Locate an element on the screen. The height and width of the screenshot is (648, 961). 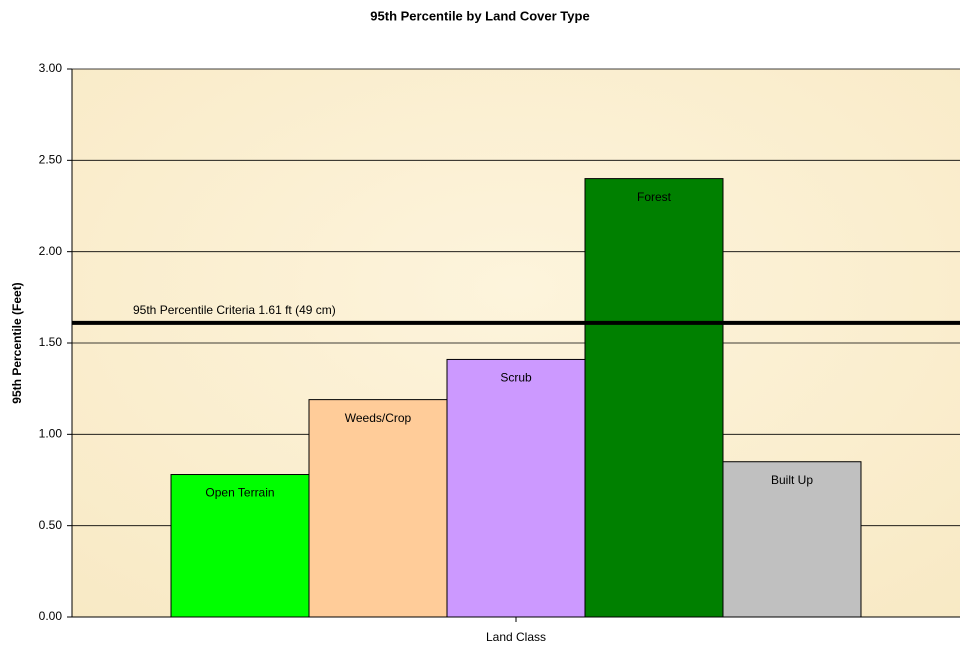
bar-label: Weeds/Crop is located at coordinates (378, 418).